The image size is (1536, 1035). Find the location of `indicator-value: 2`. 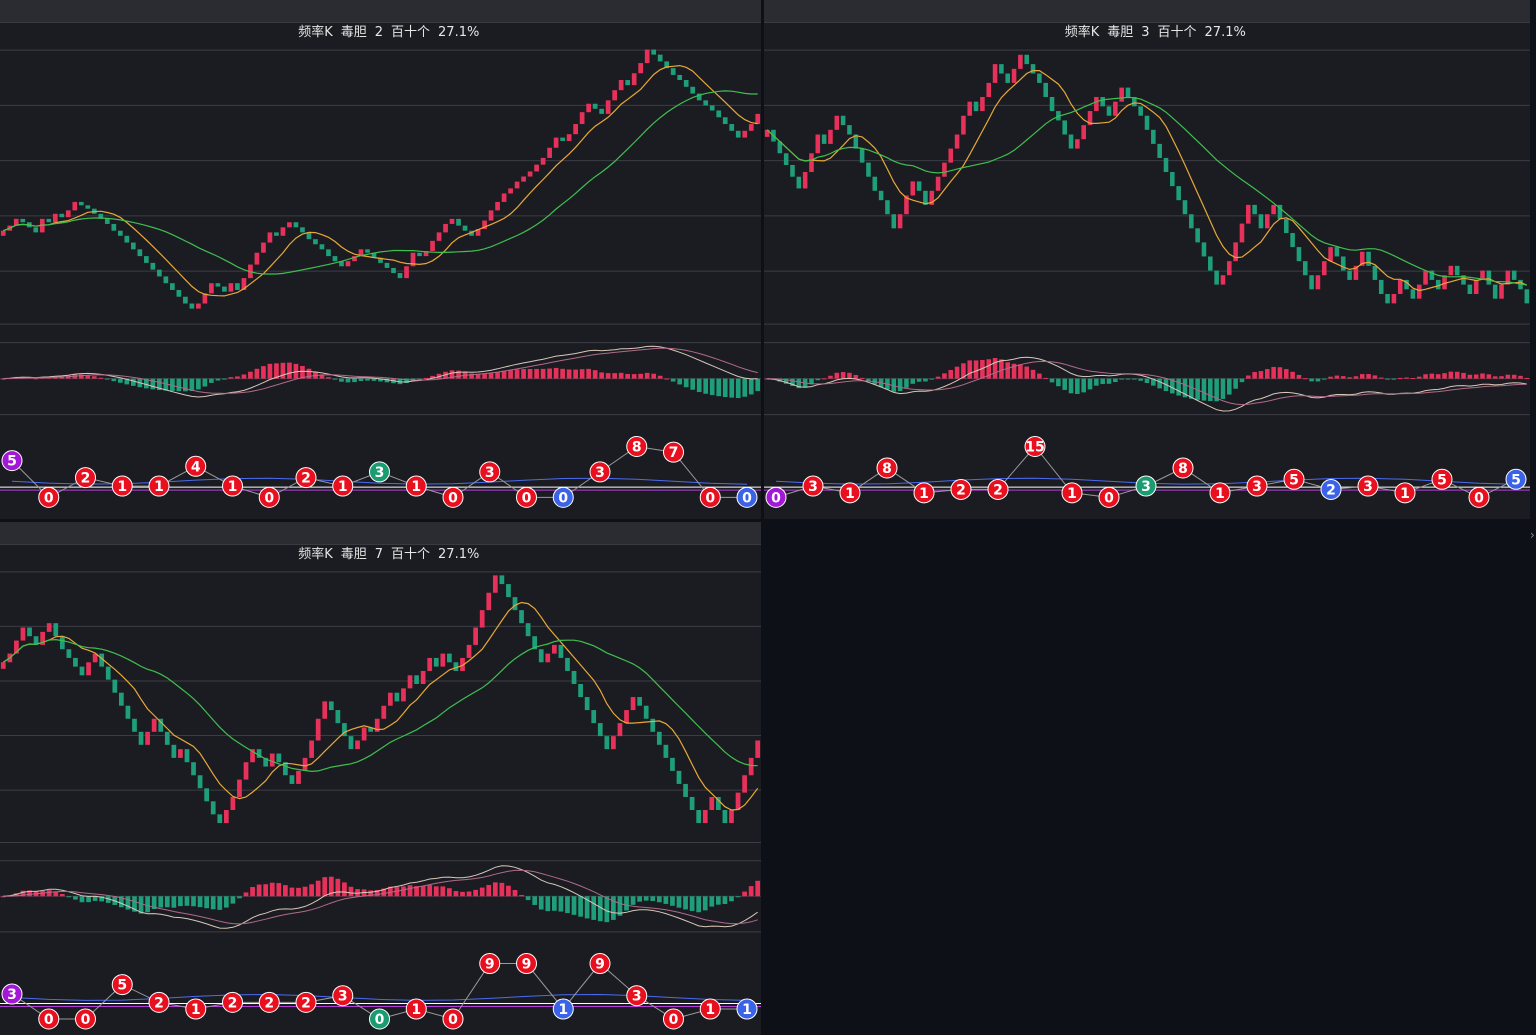

indicator-value: 2 is located at coordinates (379, 32).